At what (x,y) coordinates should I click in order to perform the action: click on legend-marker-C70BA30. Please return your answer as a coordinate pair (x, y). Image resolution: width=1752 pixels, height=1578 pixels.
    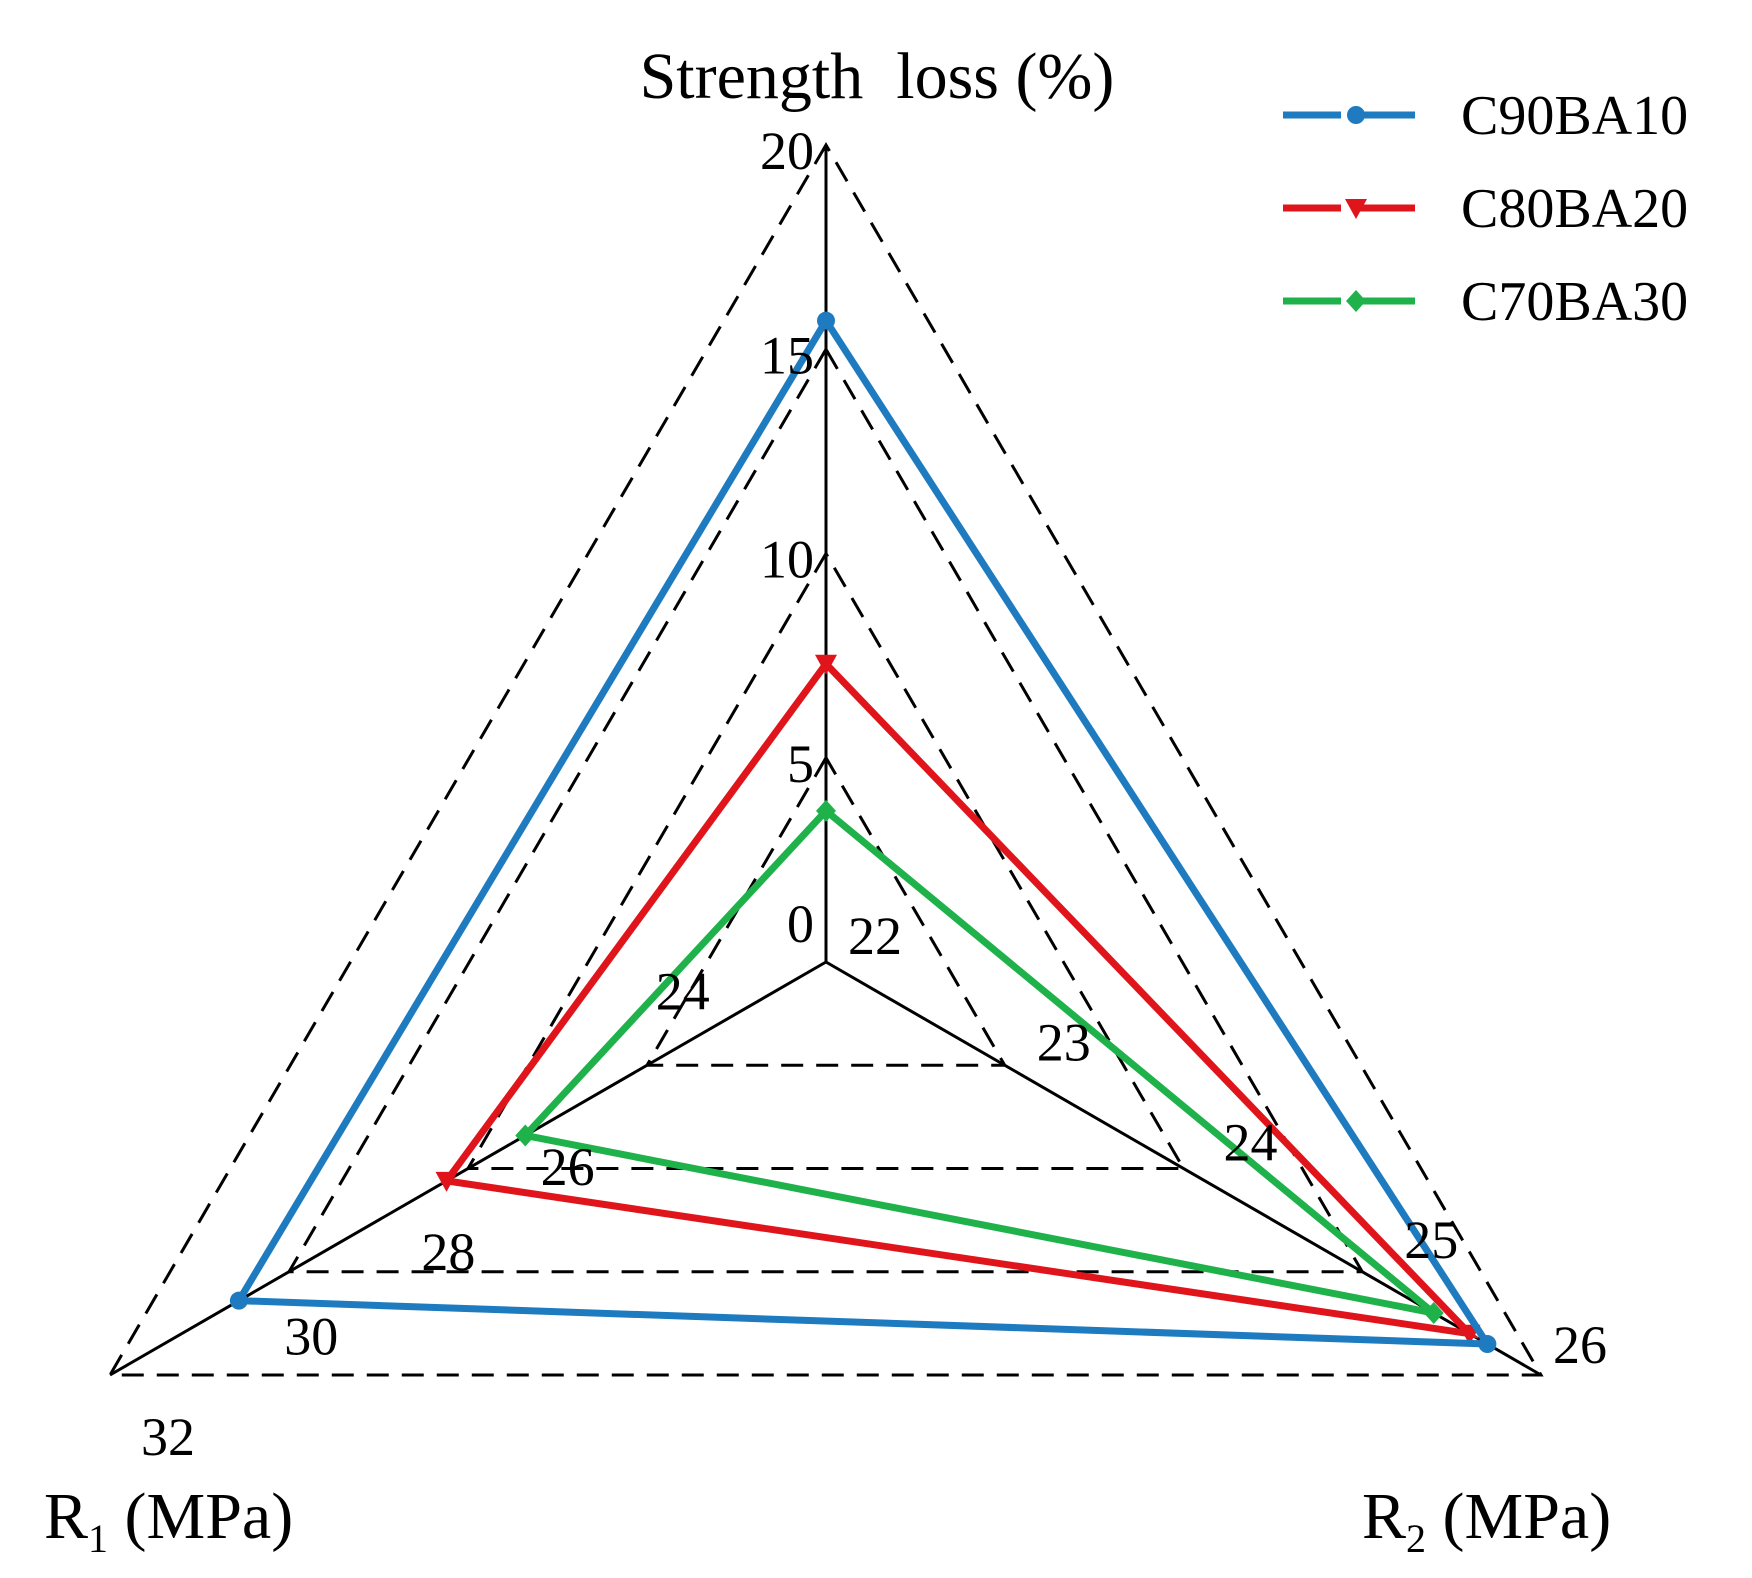
    Looking at the image, I should click on (1356, 301).